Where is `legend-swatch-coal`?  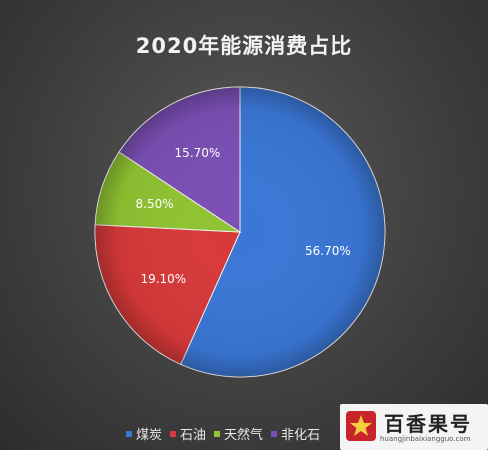
legend-swatch-coal is located at coordinates (129, 433).